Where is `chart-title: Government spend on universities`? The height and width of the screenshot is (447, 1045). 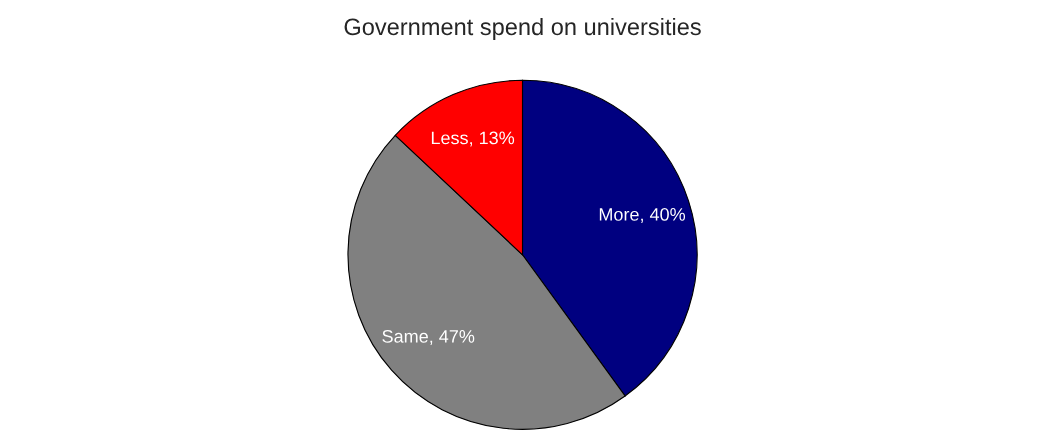
chart-title: Government spend on universities is located at coordinates (522, 28).